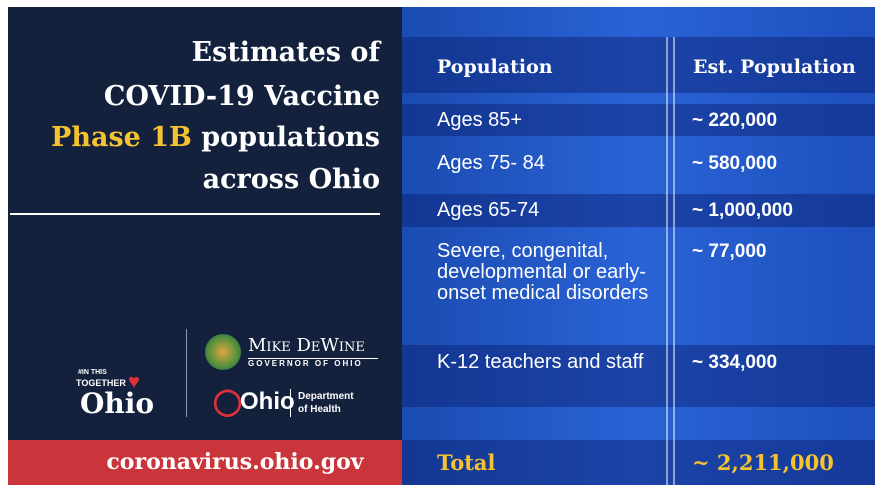 This screenshot has height=493, width=875. I want to click on logo-small: #IN THIS, so click(92, 372).